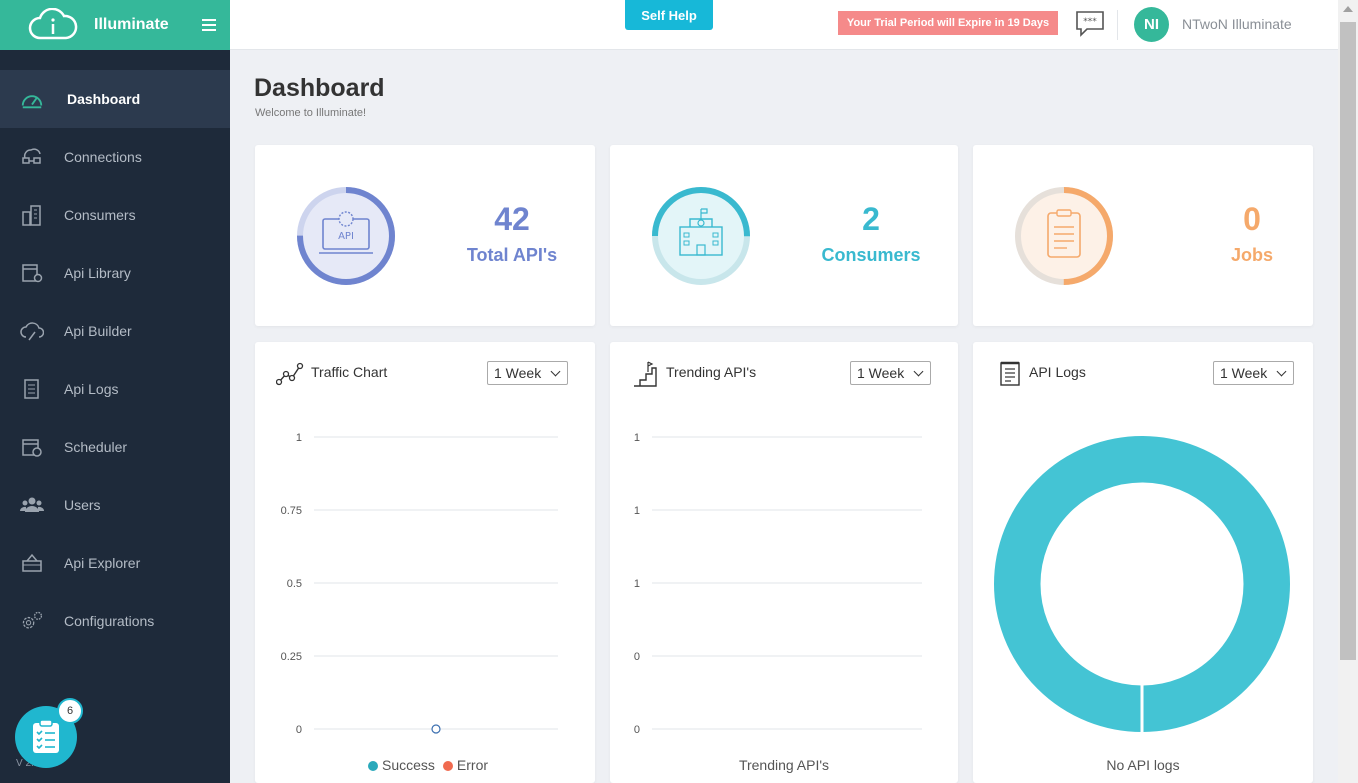 The height and width of the screenshot is (783, 1358). What do you see at coordinates (104, 99) in the screenshot?
I see `sidebar-item-label: Dashboard` at bounding box center [104, 99].